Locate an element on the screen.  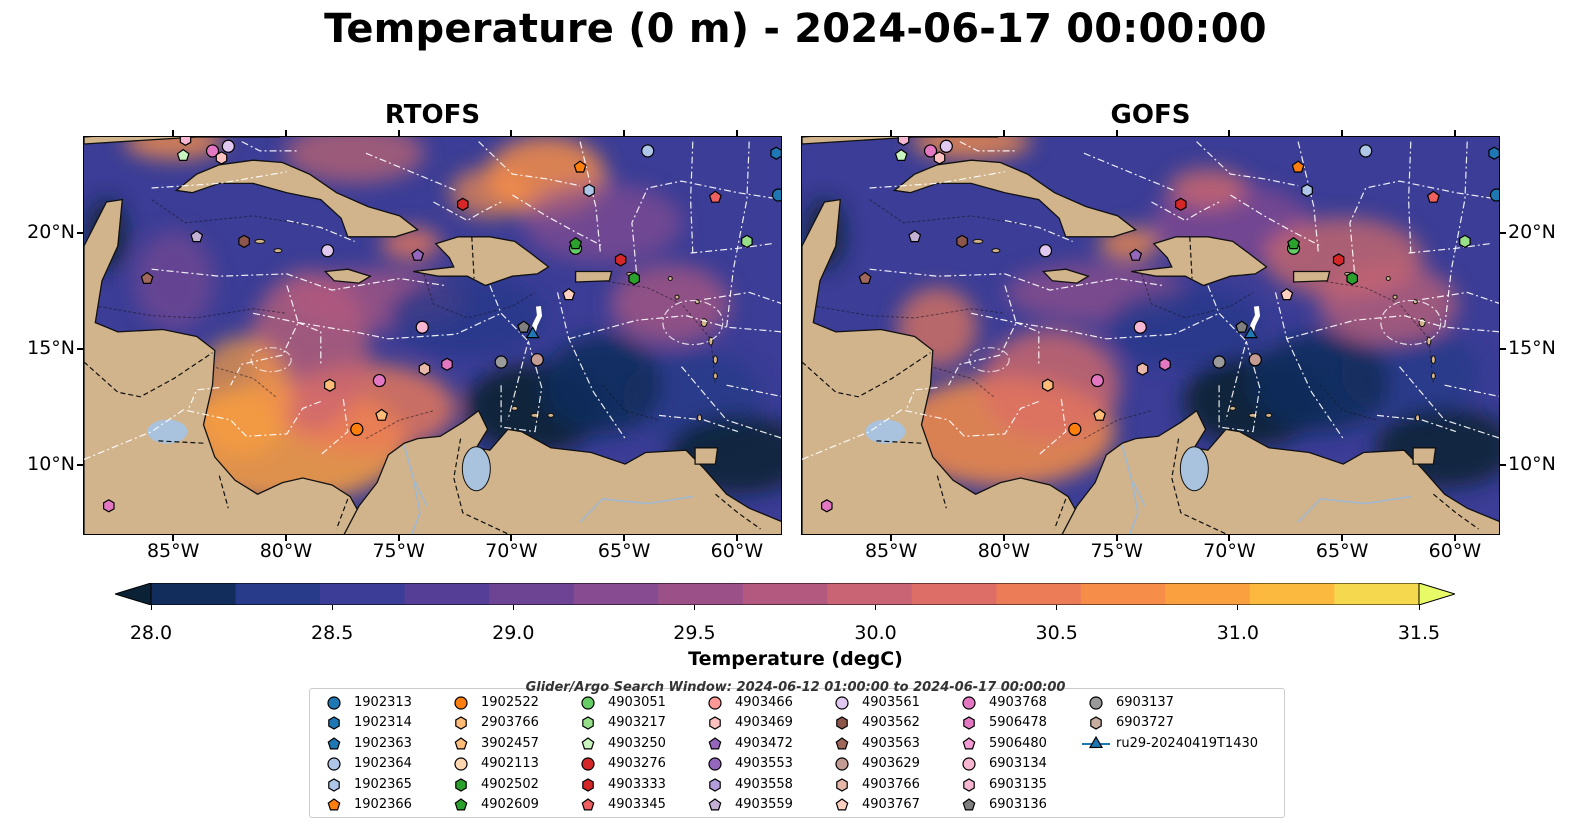
lat-tick-label: 10°N is located at coordinates (51, 464).